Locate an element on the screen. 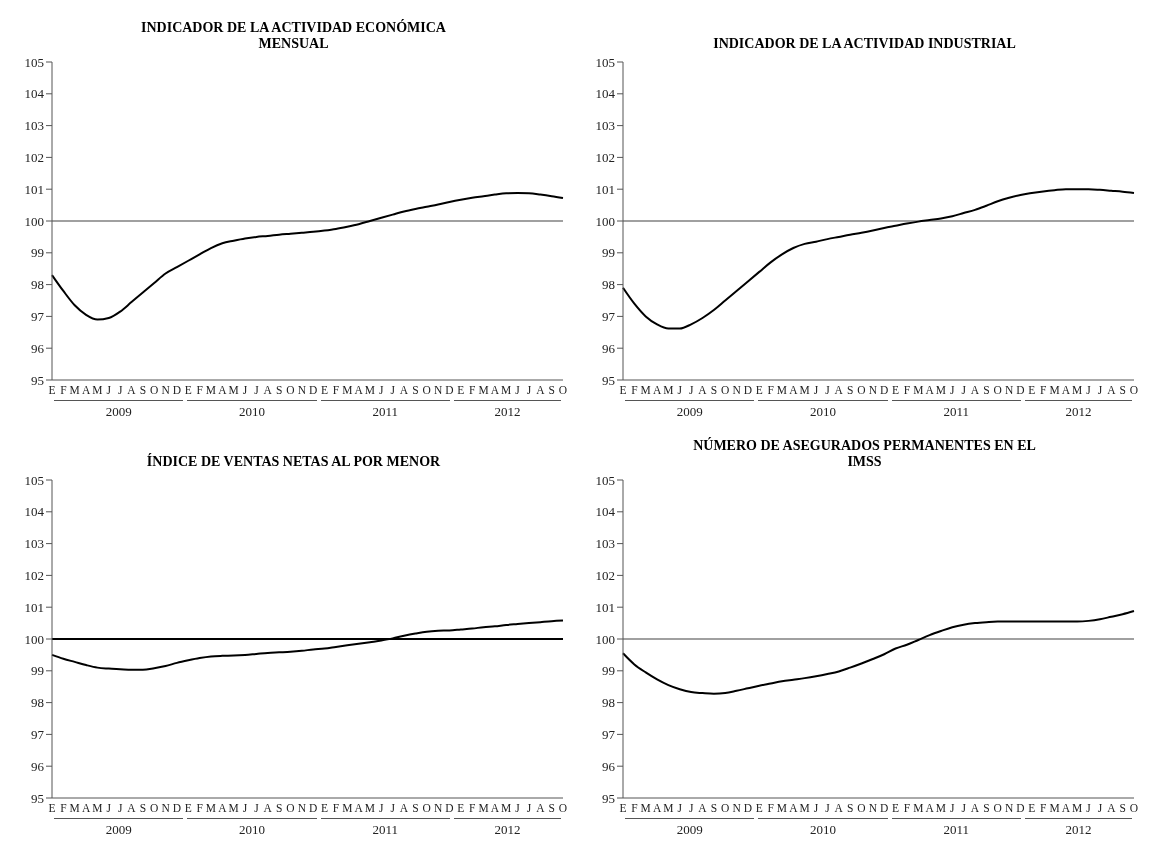 Image resolution: width=1158 pixels, height=858 pixels. y-tick-label: 105 is located at coordinates (605, 62).